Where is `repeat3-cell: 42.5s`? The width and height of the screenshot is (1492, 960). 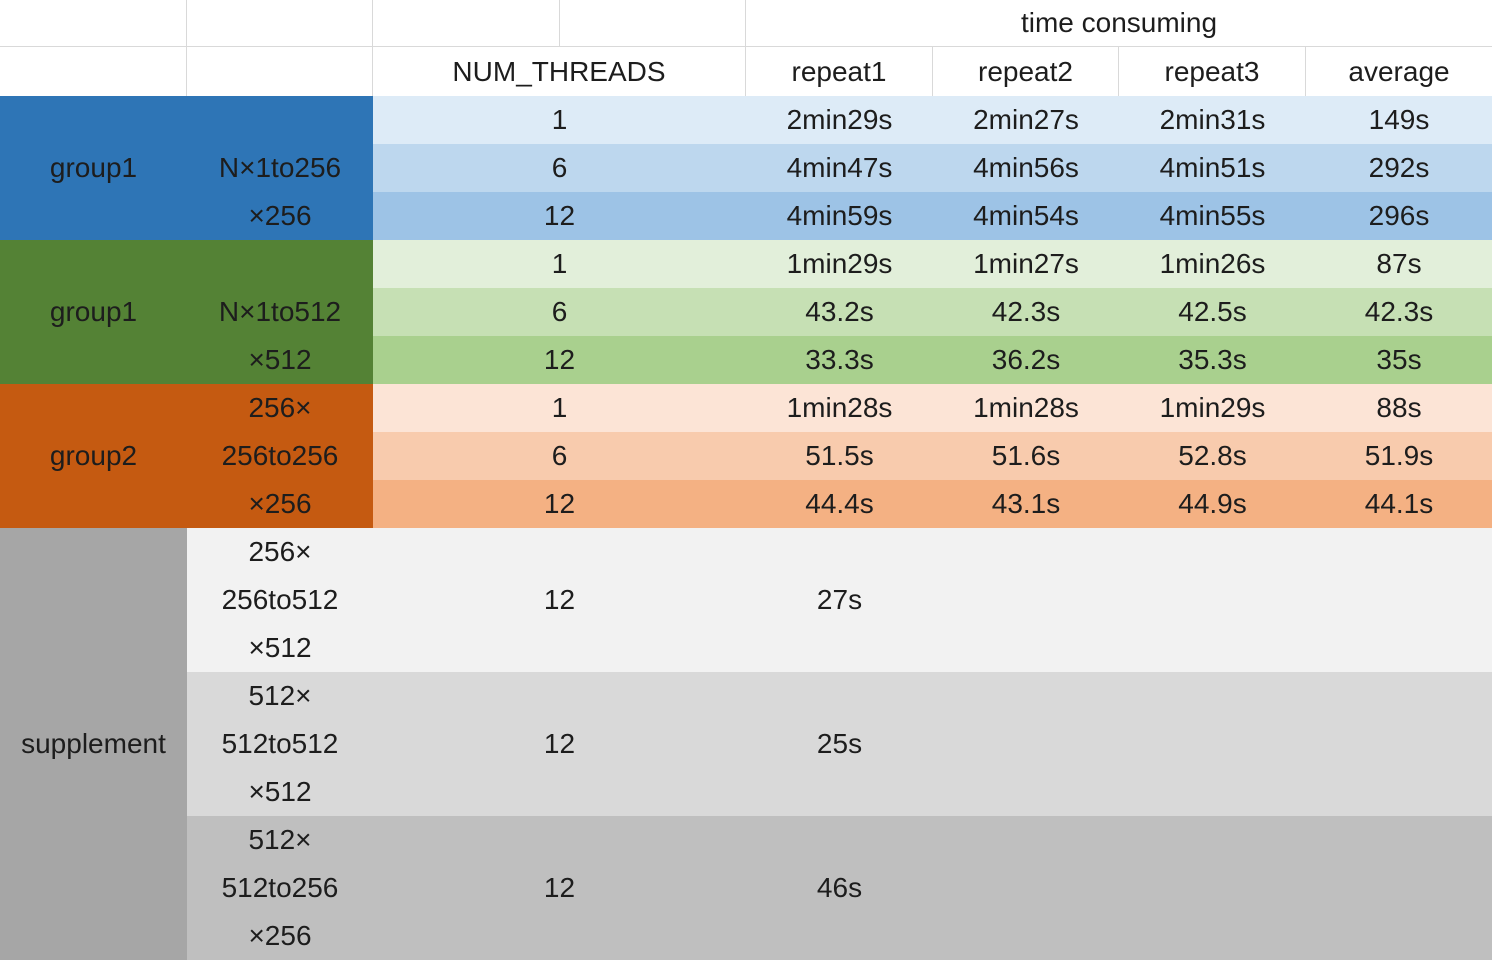
repeat3-cell: 42.5s is located at coordinates (1212, 312).